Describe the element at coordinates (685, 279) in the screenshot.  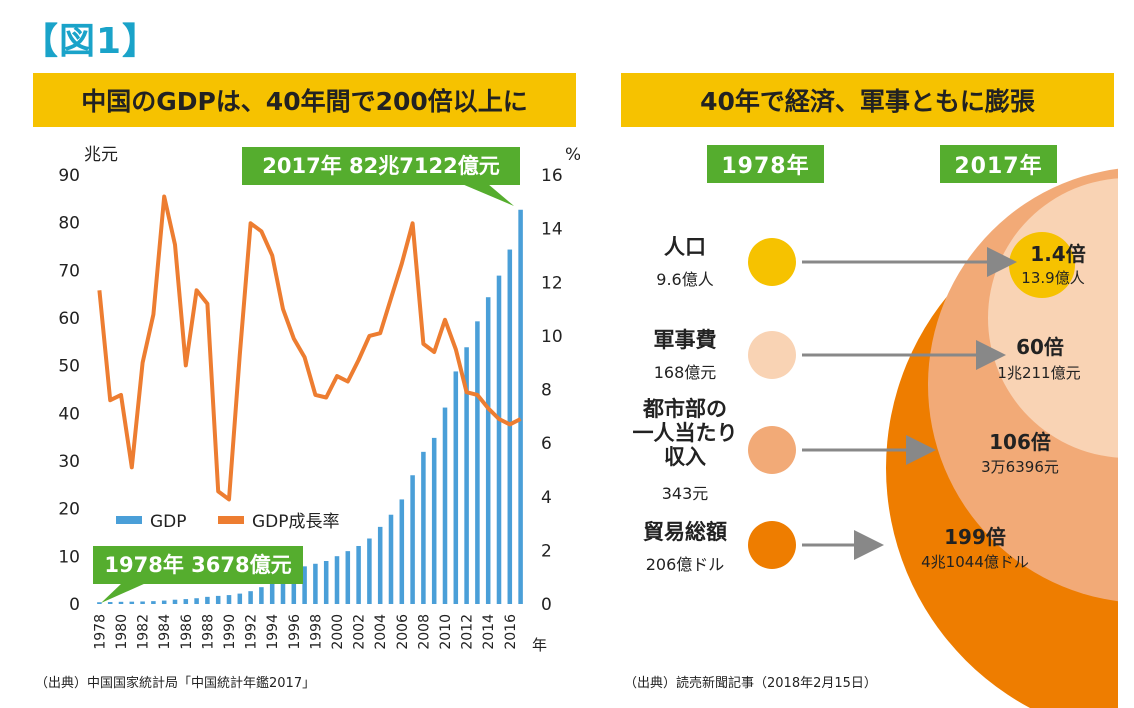
I see `value-population-1978: 9.6億人` at that location.